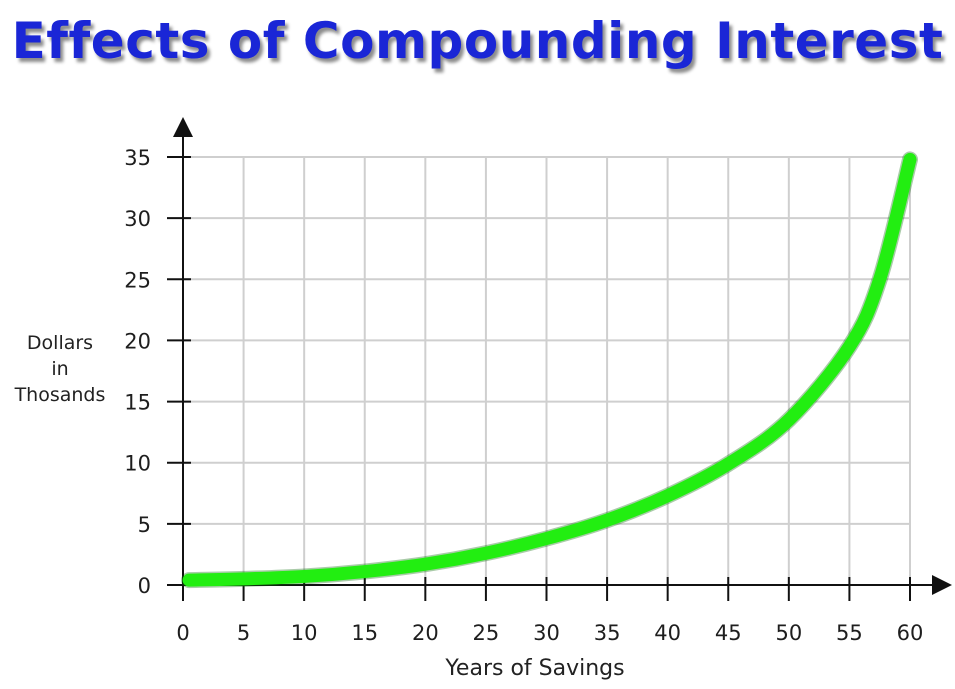 The width and height of the screenshot is (955, 689). What do you see at coordinates (667, 633) in the screenshot?
I see `x-tick-label: 40` at bounding box center [667, 633].